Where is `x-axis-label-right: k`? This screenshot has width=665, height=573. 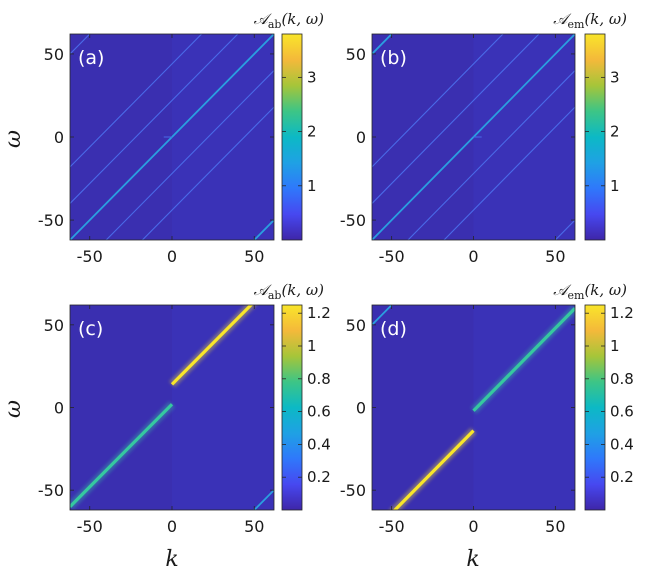 x-axis-label-right: k is located at coordinates (472, 559).